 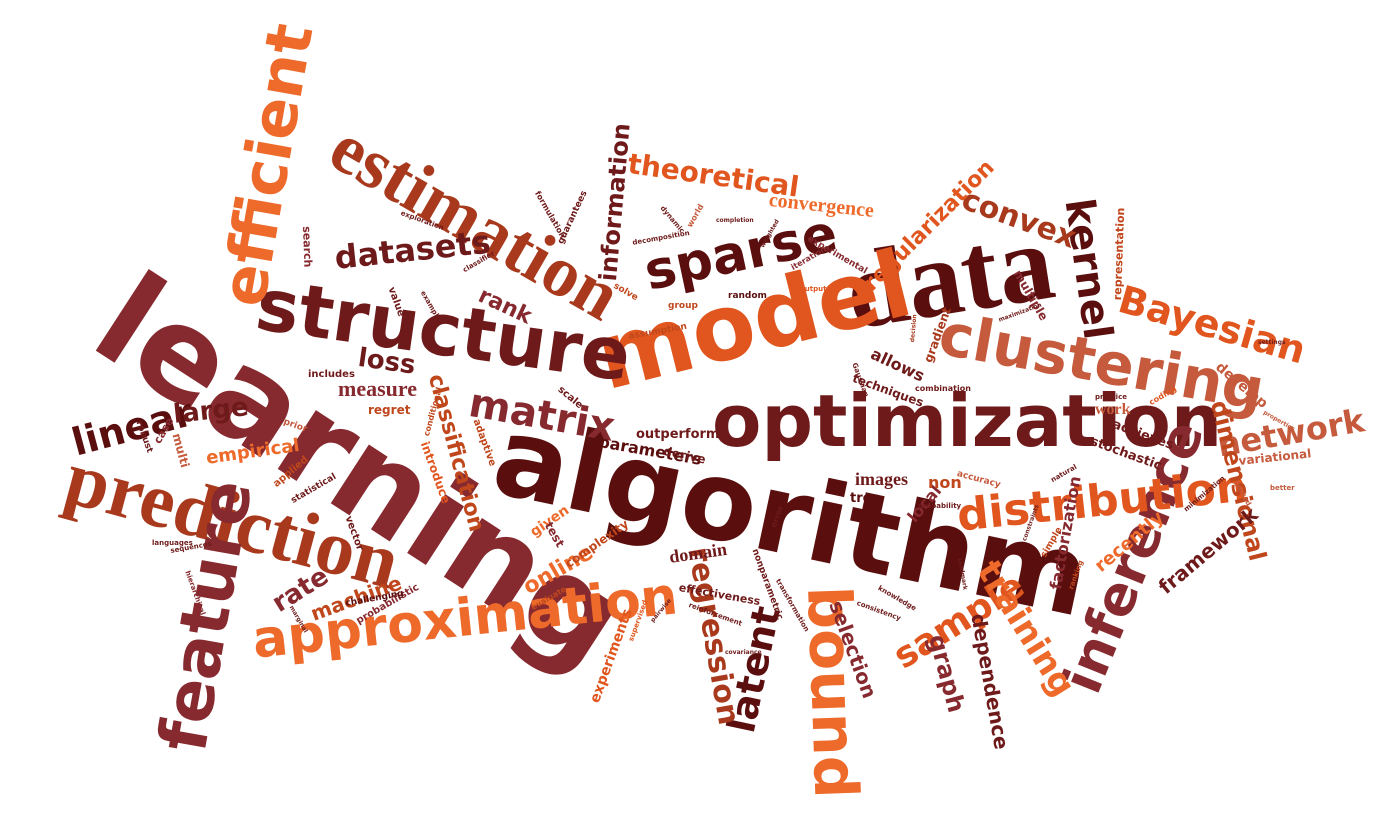 I want to click on word-optimization: optimization, so click(x=967, y=421).